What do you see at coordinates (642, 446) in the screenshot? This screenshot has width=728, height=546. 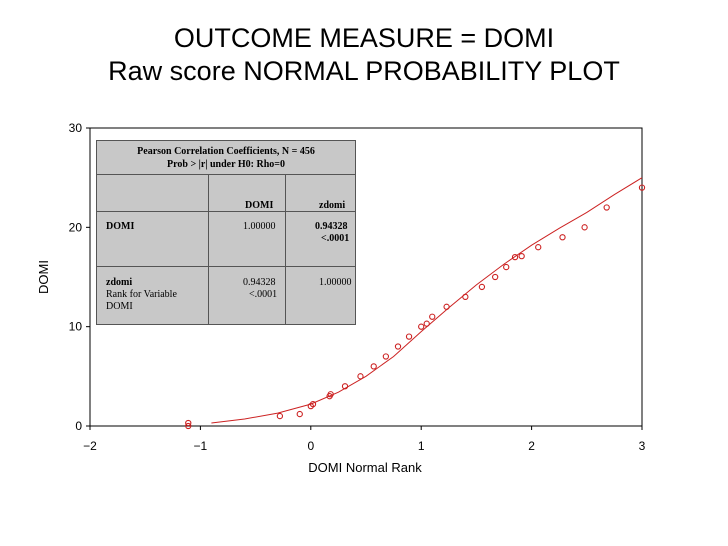 I see `x-tick-label: 3` at bounding box center [642, 446].